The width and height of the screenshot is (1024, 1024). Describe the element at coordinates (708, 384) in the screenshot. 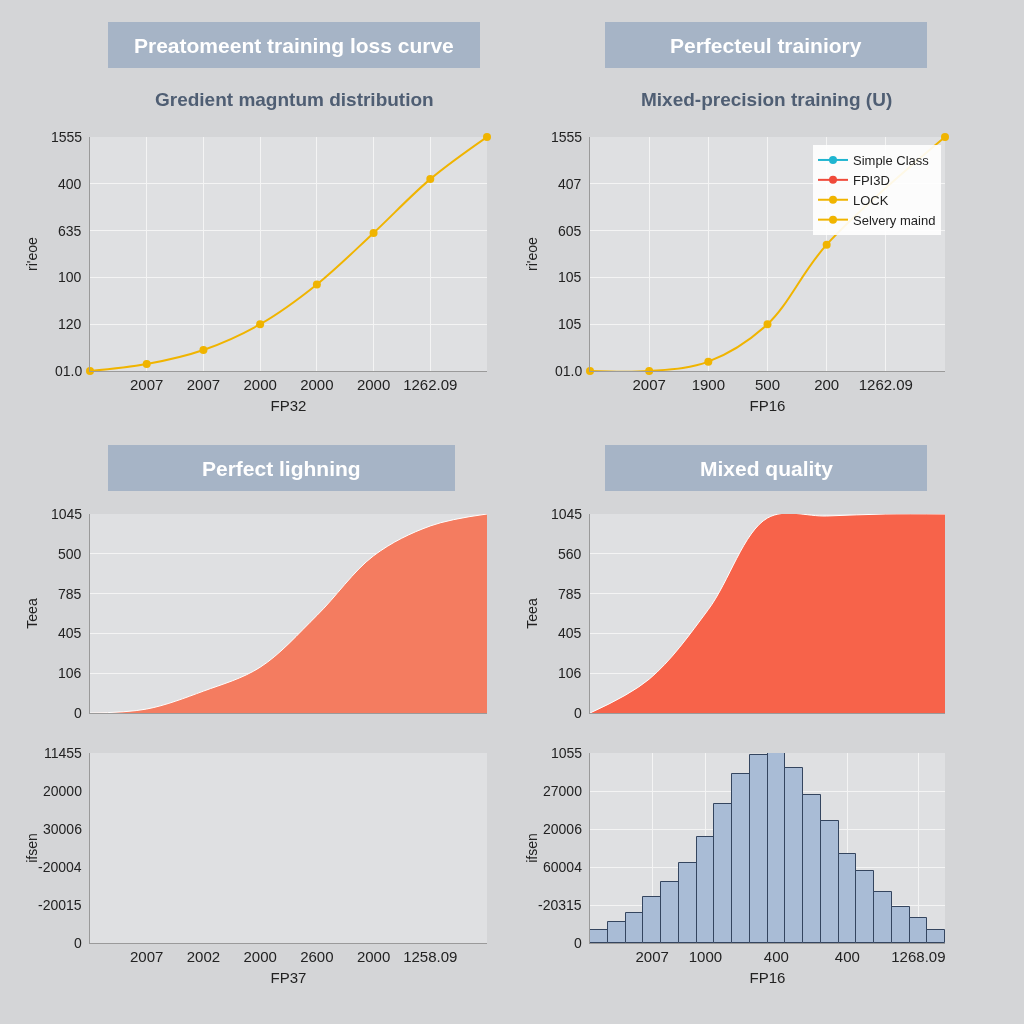

I see `x-tick-label: 1900` at that location.